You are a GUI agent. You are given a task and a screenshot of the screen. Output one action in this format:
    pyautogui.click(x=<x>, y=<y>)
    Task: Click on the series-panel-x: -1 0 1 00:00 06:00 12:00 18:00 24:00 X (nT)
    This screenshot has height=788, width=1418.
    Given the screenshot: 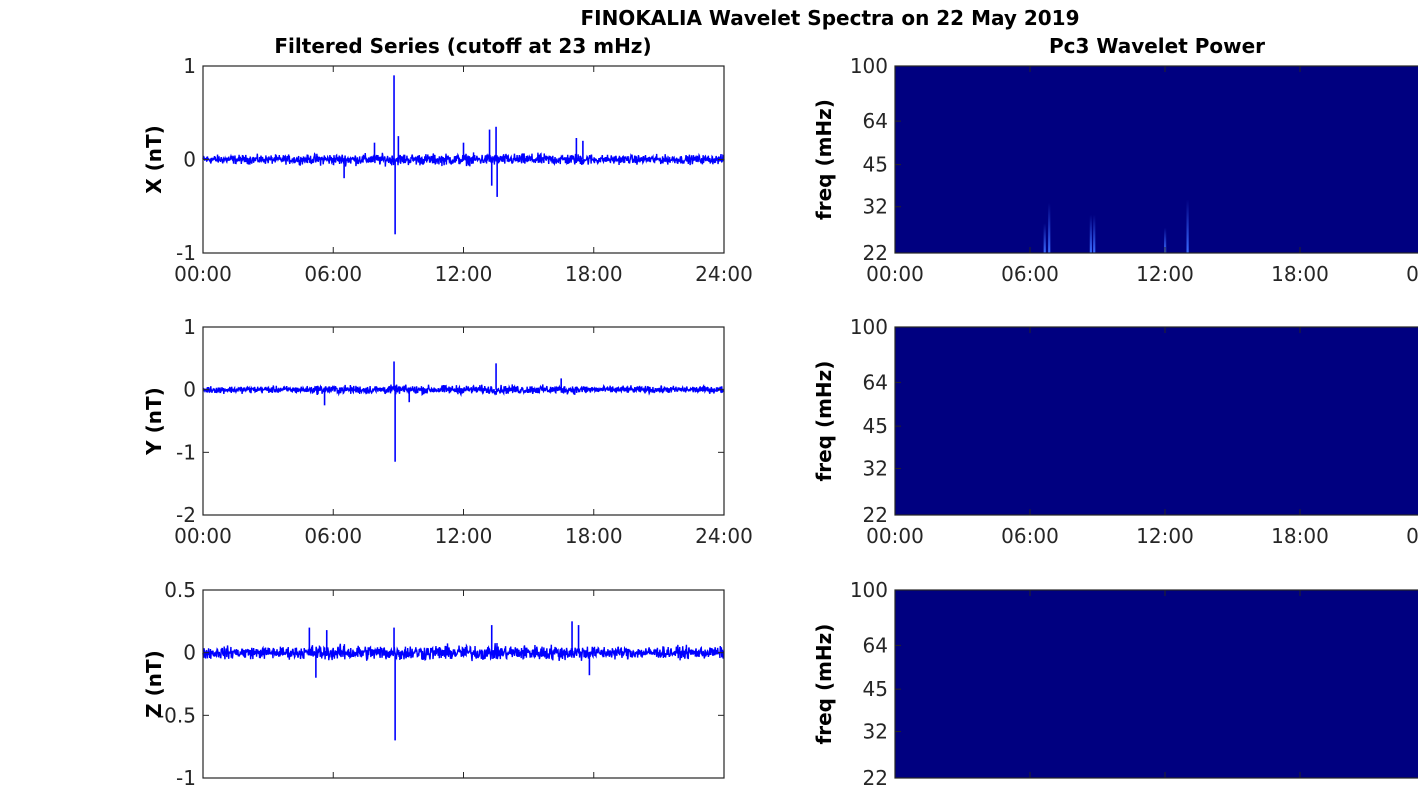 What is the action you would take?
    pyautogui.click(x=447, y=170)
    